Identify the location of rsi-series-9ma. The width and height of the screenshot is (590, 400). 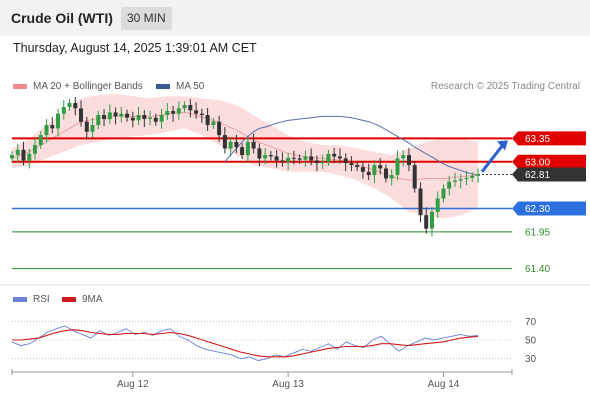
(245, 343).